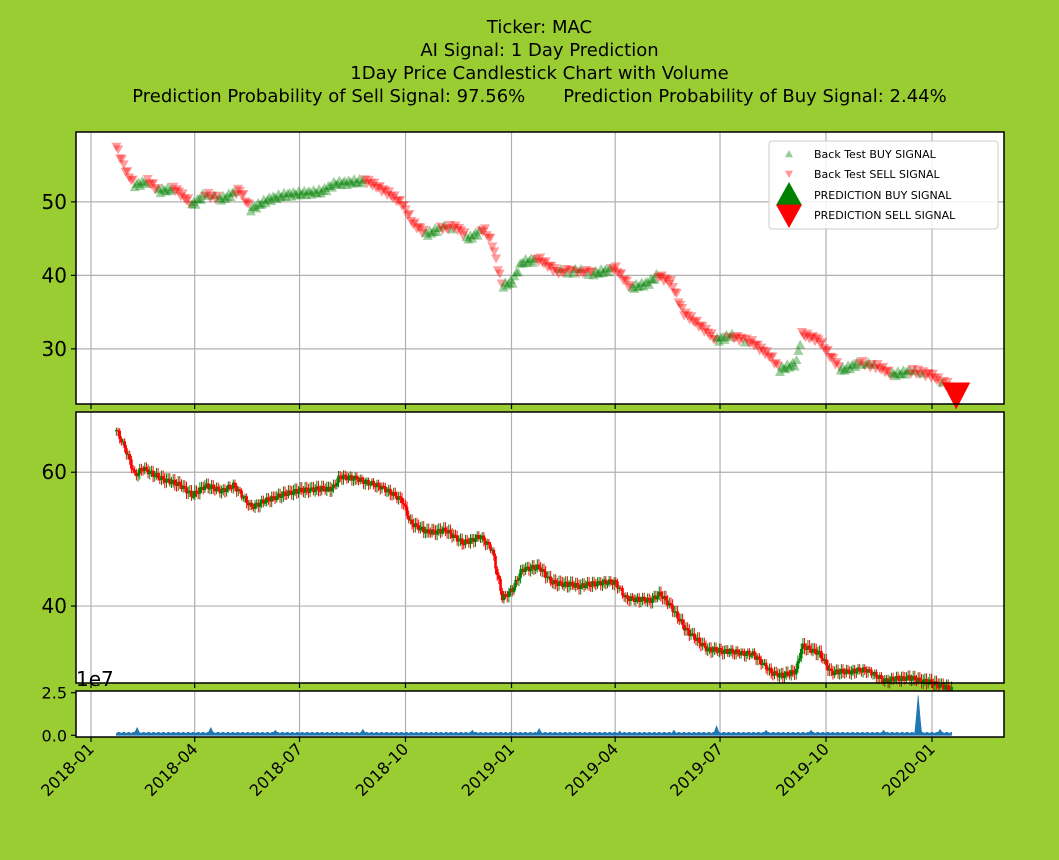  Describe the element at coordinates (956, 396) in the screenshot. I see `prediction-sell-marker` at that location.